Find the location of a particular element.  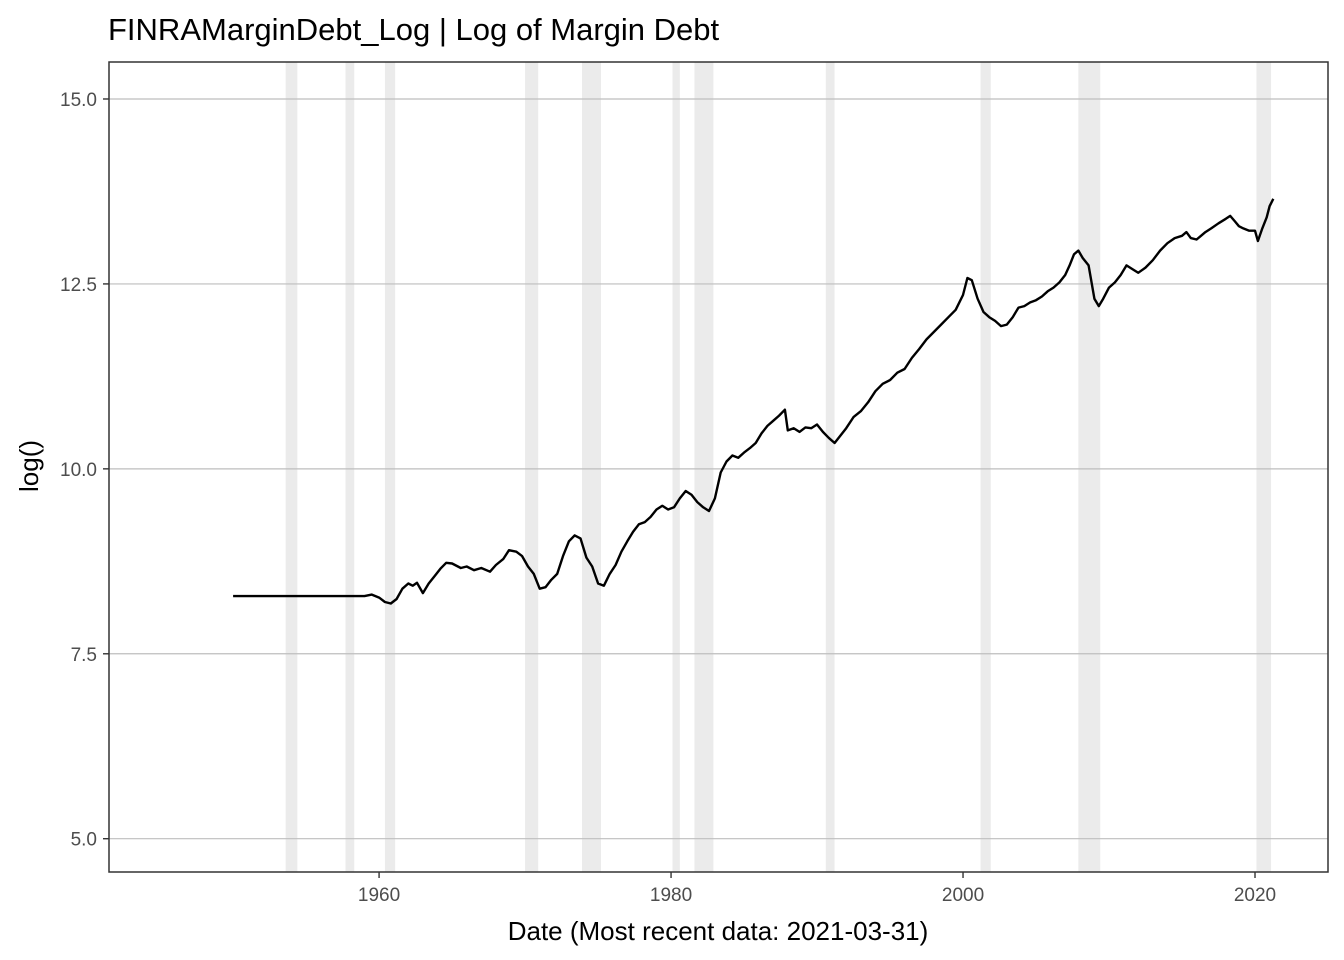

x-tick-label-2: 2000 is located at coordinates (963, 895).